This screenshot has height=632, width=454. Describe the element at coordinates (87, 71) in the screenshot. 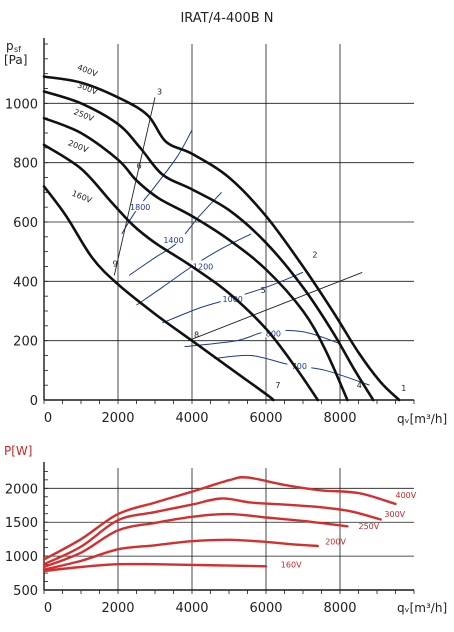

I see `pressure-curve-label: 400V` at that location.